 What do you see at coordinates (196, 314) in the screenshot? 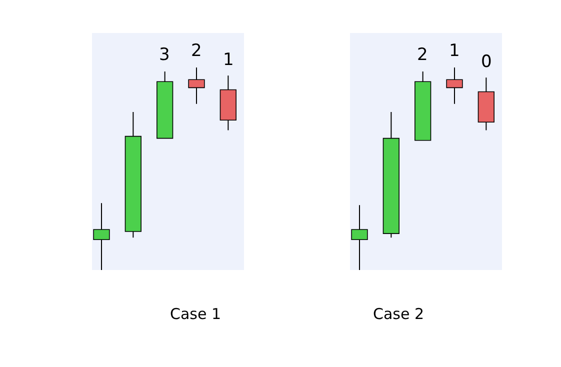
I see `x-axis-title: Case 1` at bounding box center [196, 314].